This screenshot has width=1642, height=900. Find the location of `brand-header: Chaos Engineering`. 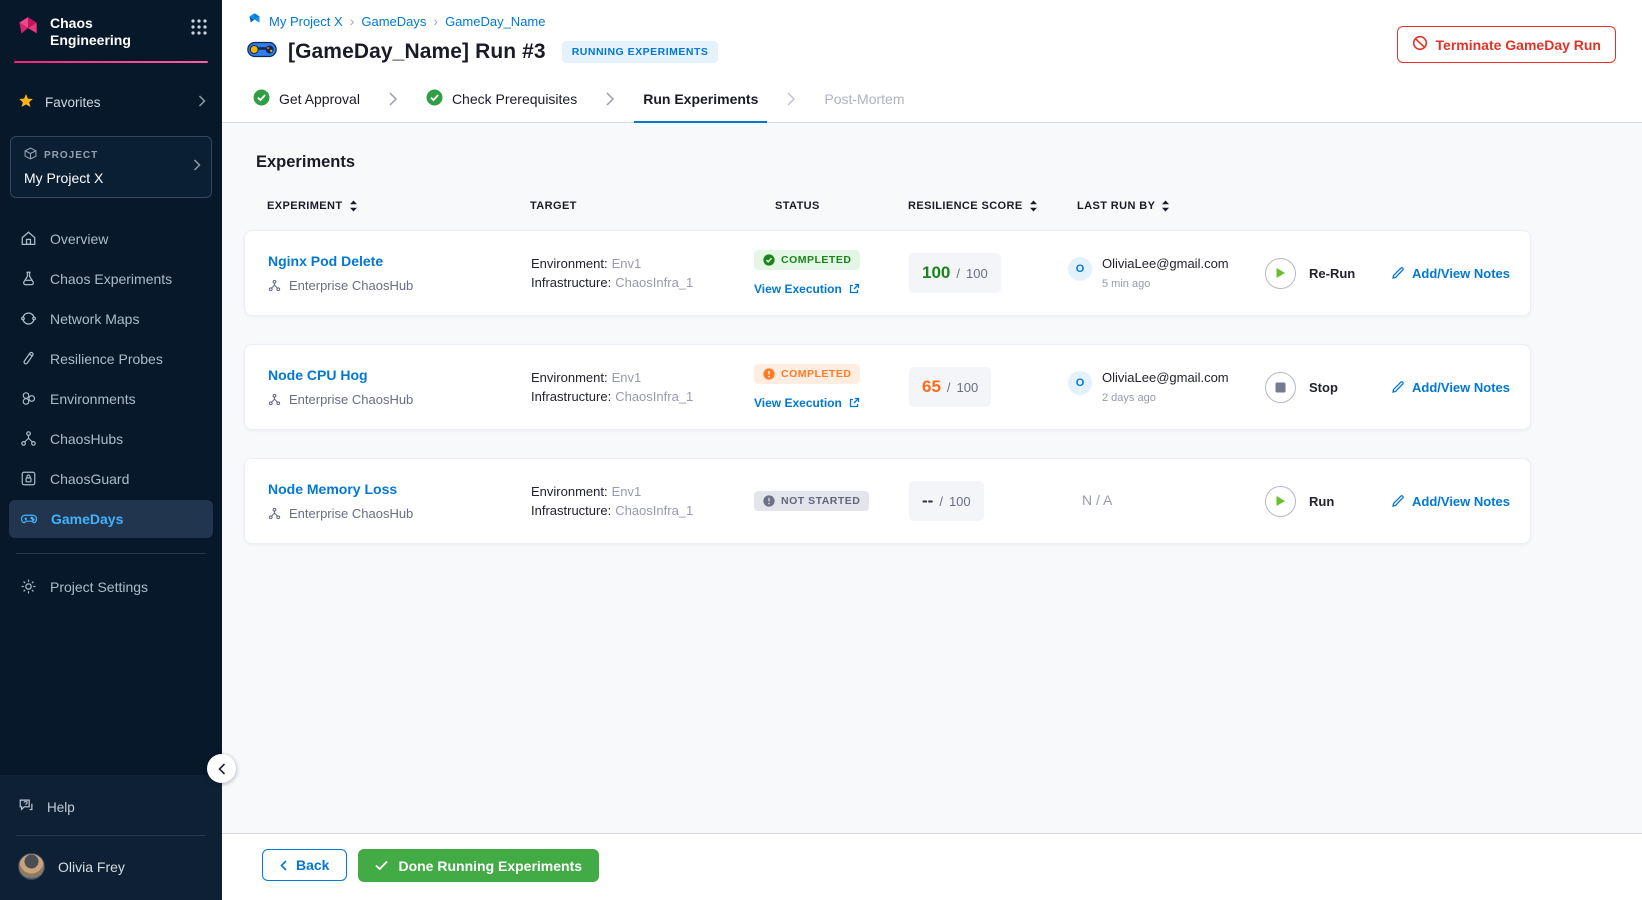

brand-header: Chaos Engineering is located at coordinates (111, 30).